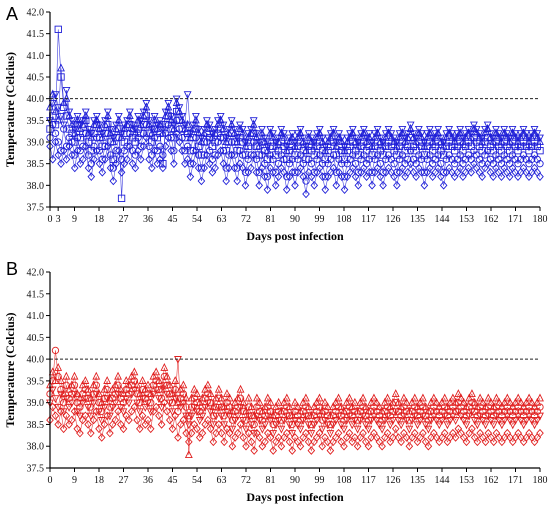 The width and height of the screenshot is (550, 510). What do you see at coordinates (222, 219) in the screenshot?
I see `x-tick-label: 63` at bounding box center [222, 219].